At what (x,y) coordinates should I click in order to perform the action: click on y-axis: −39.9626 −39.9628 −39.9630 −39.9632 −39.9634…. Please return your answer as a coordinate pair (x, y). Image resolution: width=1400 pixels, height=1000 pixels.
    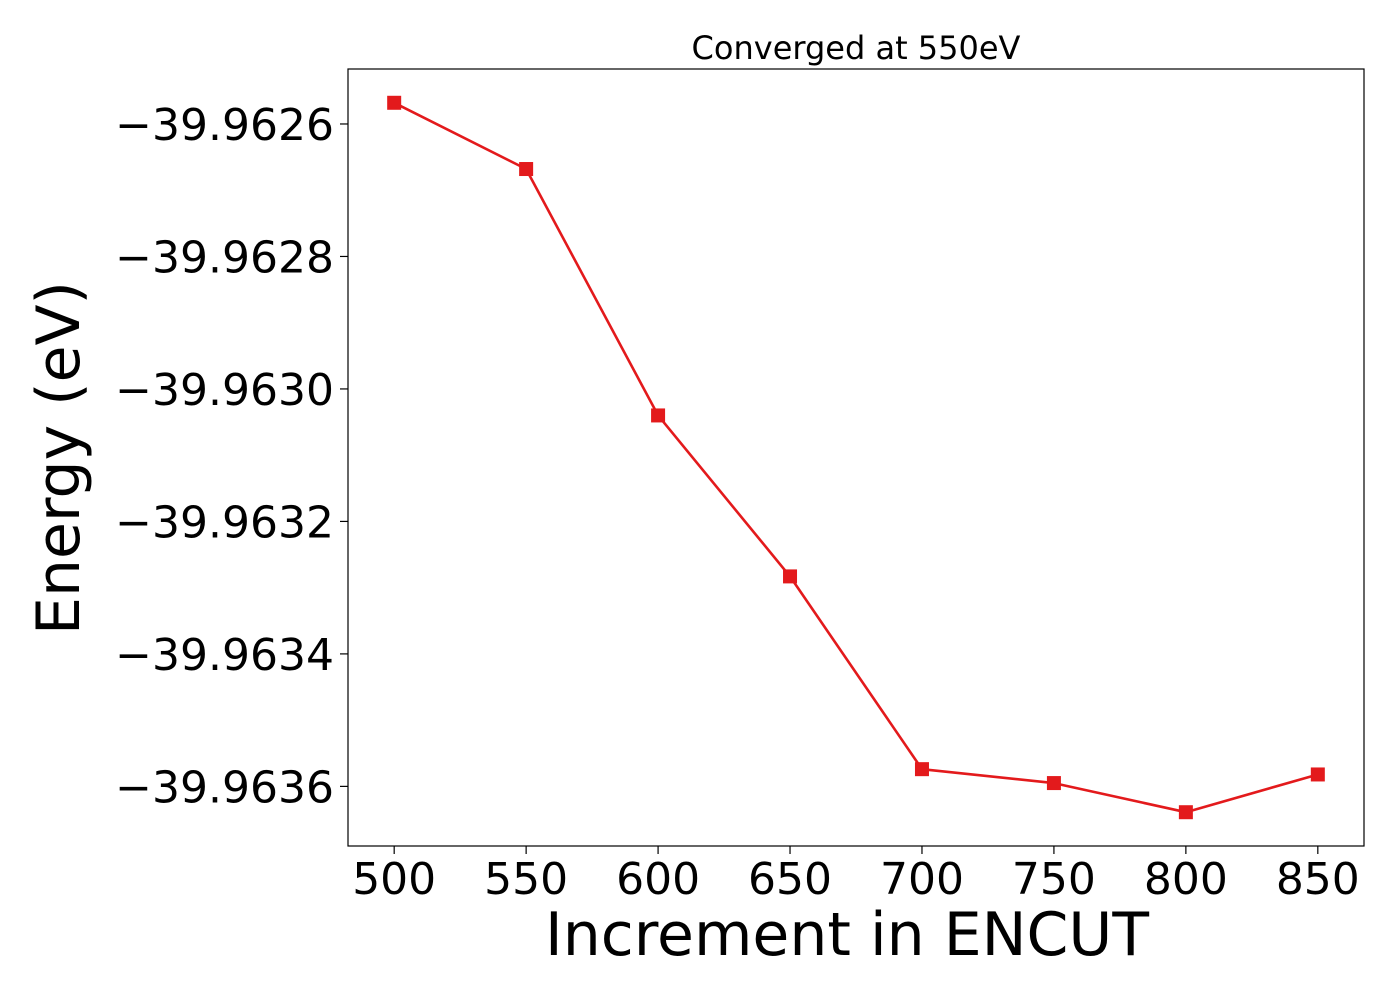
    Looking at the image, I should click on (231, 456).